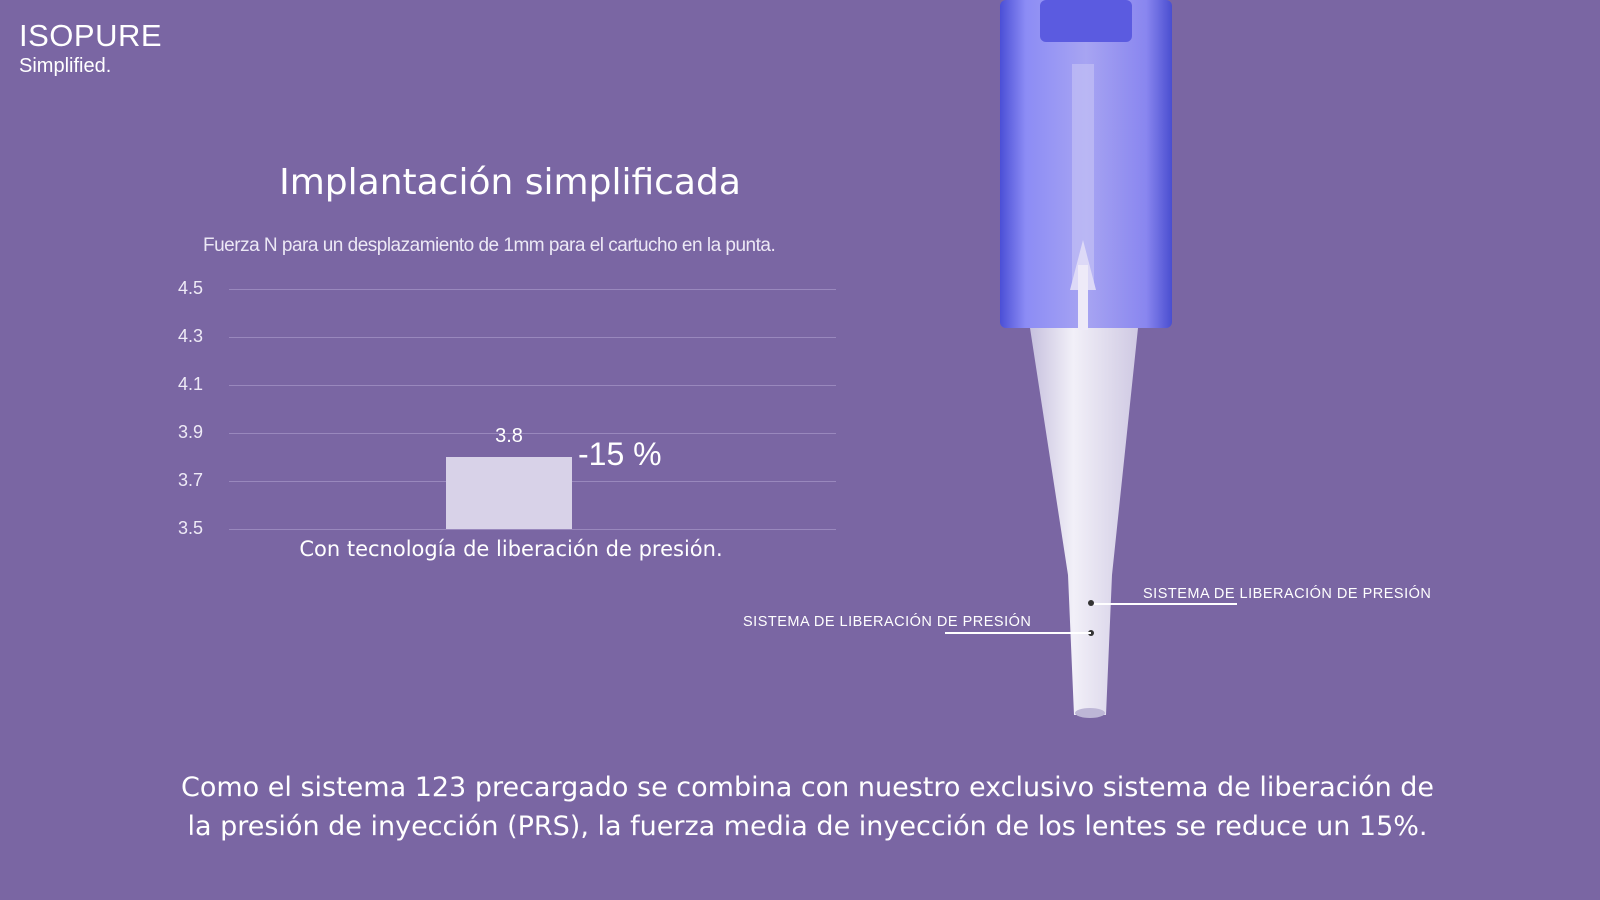  I want to click on label-pressure-release-left: SISTEMA DE LIBERACIÓN DE PRESIÓN, so click(887, 622).